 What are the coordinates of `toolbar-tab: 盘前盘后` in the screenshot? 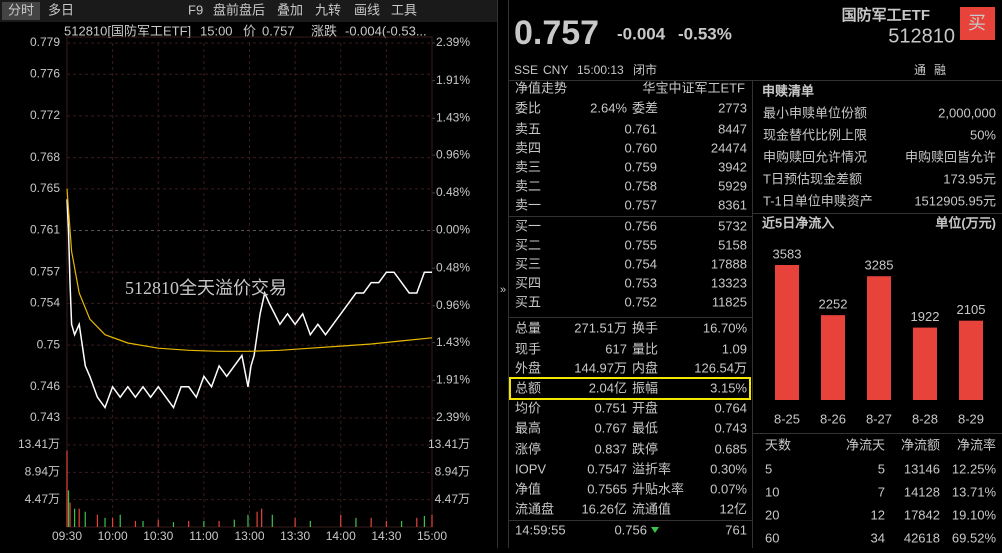 It's located at (239, 9).